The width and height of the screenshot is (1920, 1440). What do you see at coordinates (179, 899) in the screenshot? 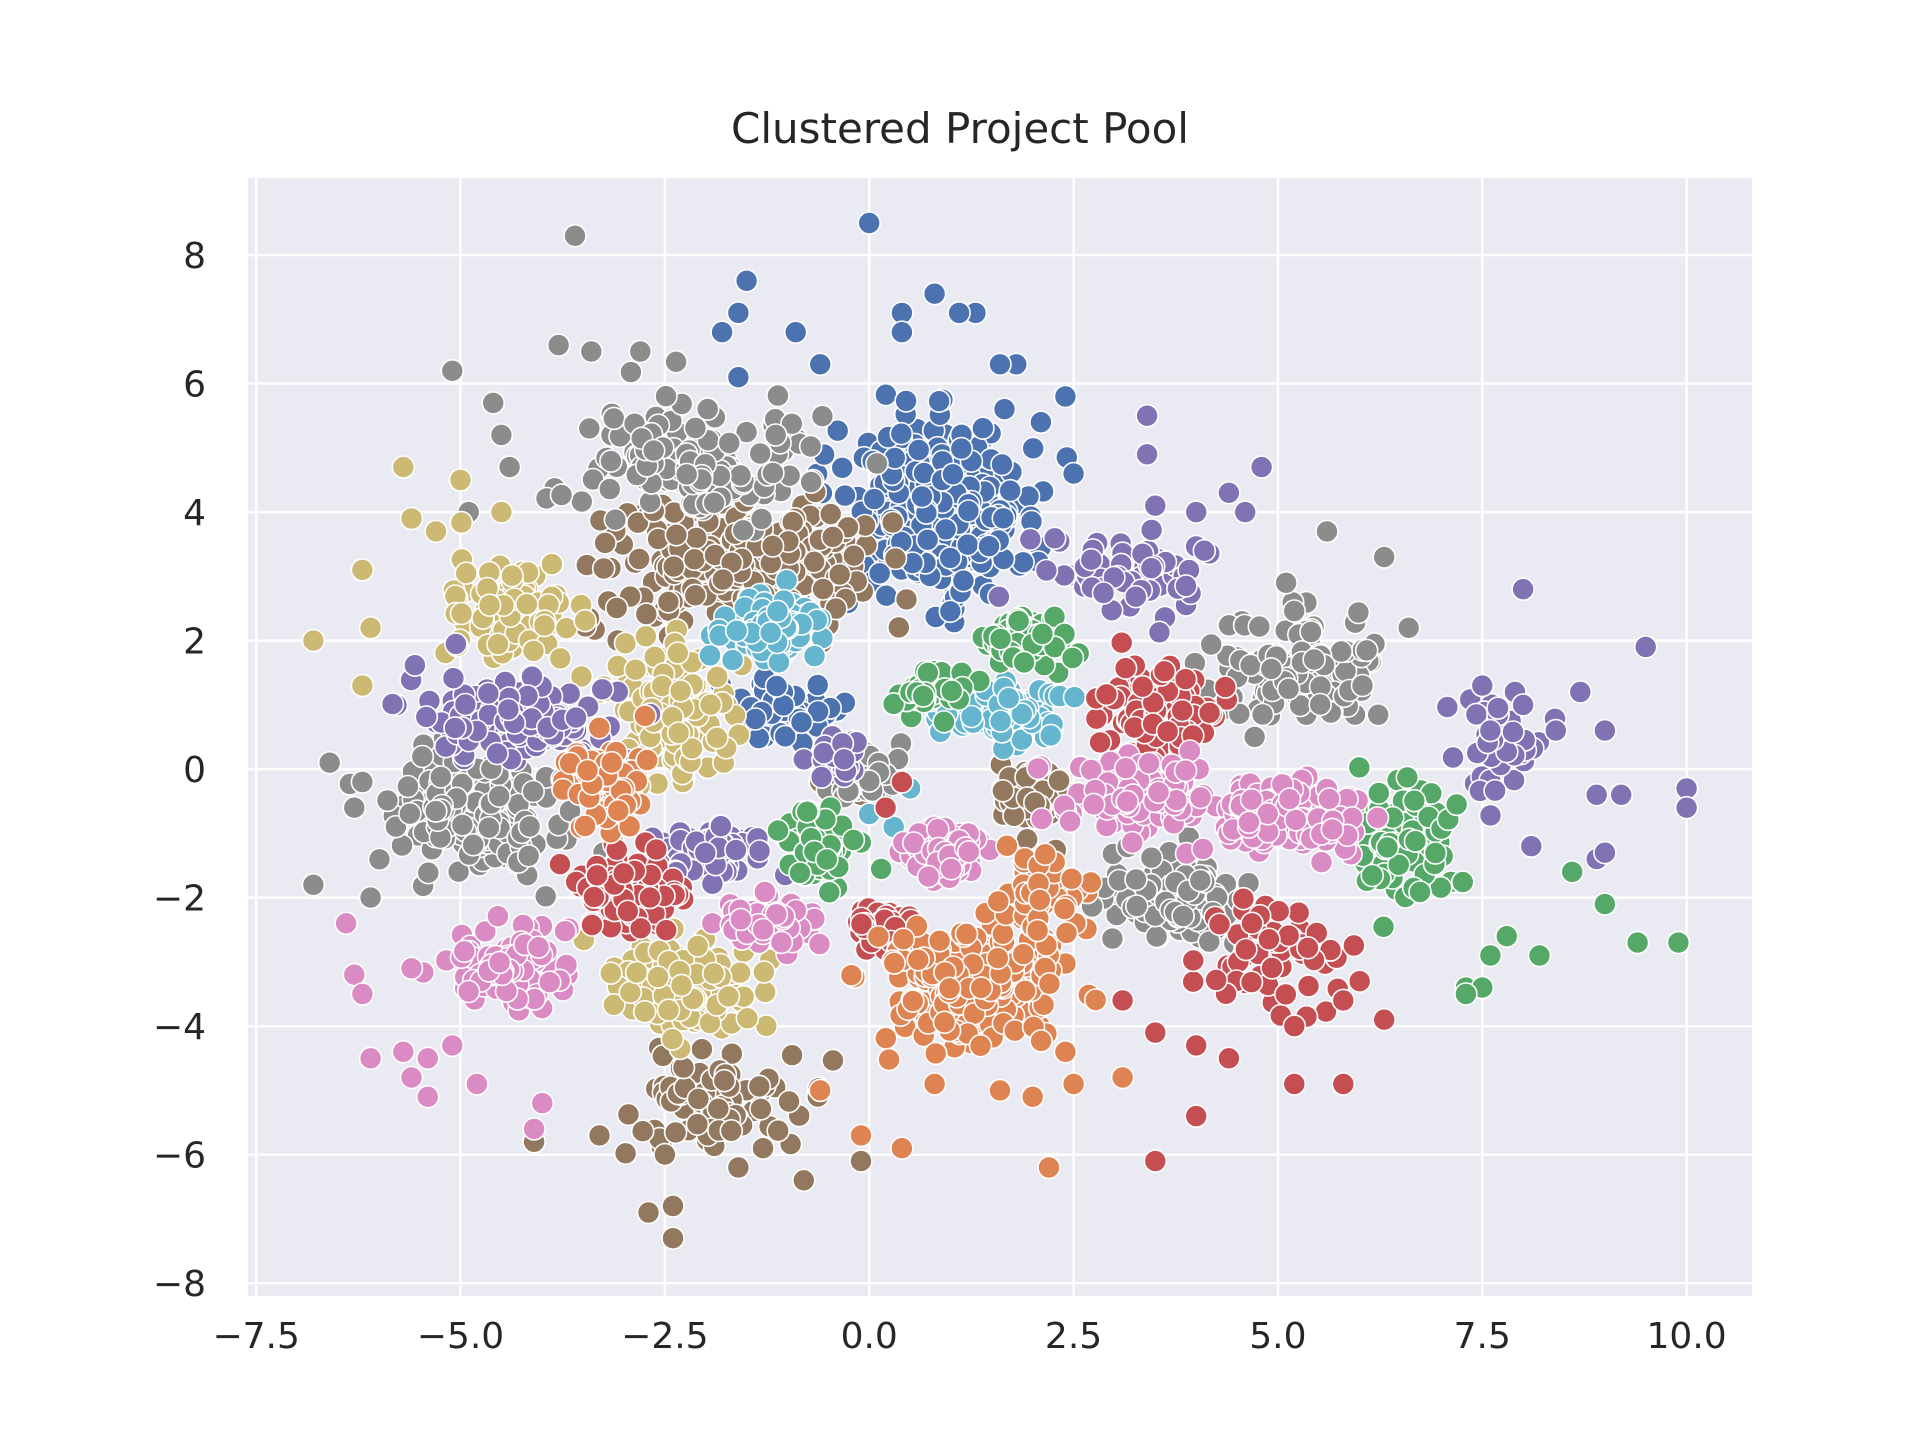
I see `y-tick-label: −2` at bounding box center [179, 899].